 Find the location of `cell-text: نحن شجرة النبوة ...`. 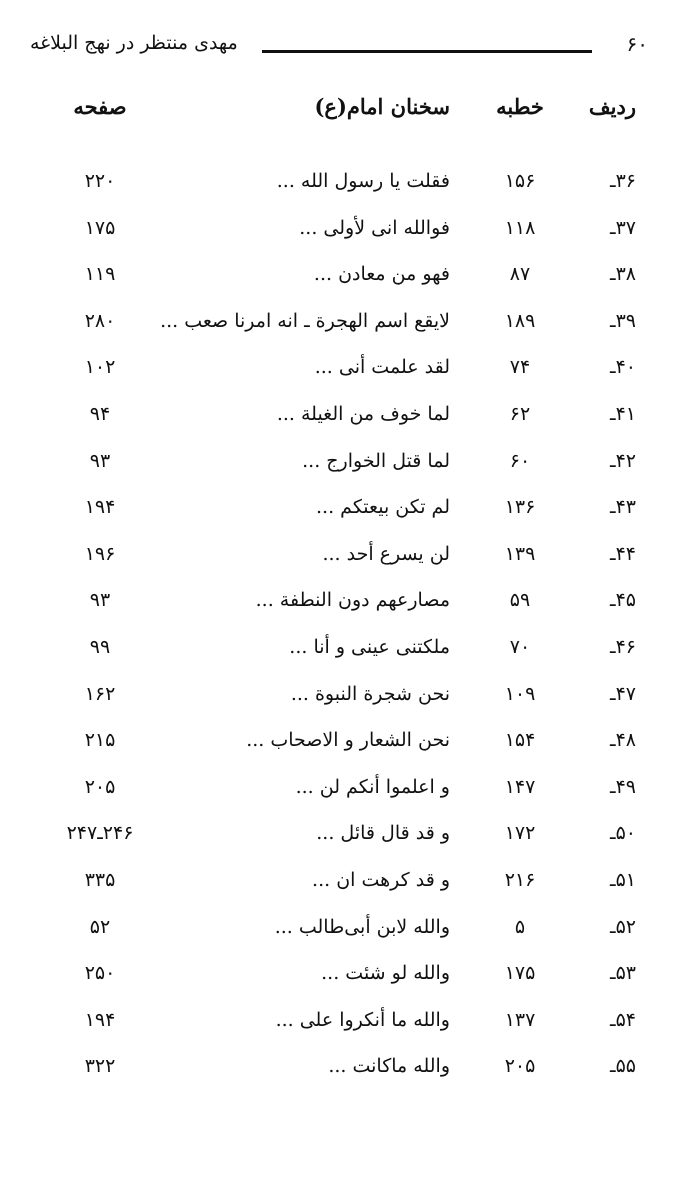

cell-text: نحن شجرة النبوة ... is located at coordinates (370, 693).